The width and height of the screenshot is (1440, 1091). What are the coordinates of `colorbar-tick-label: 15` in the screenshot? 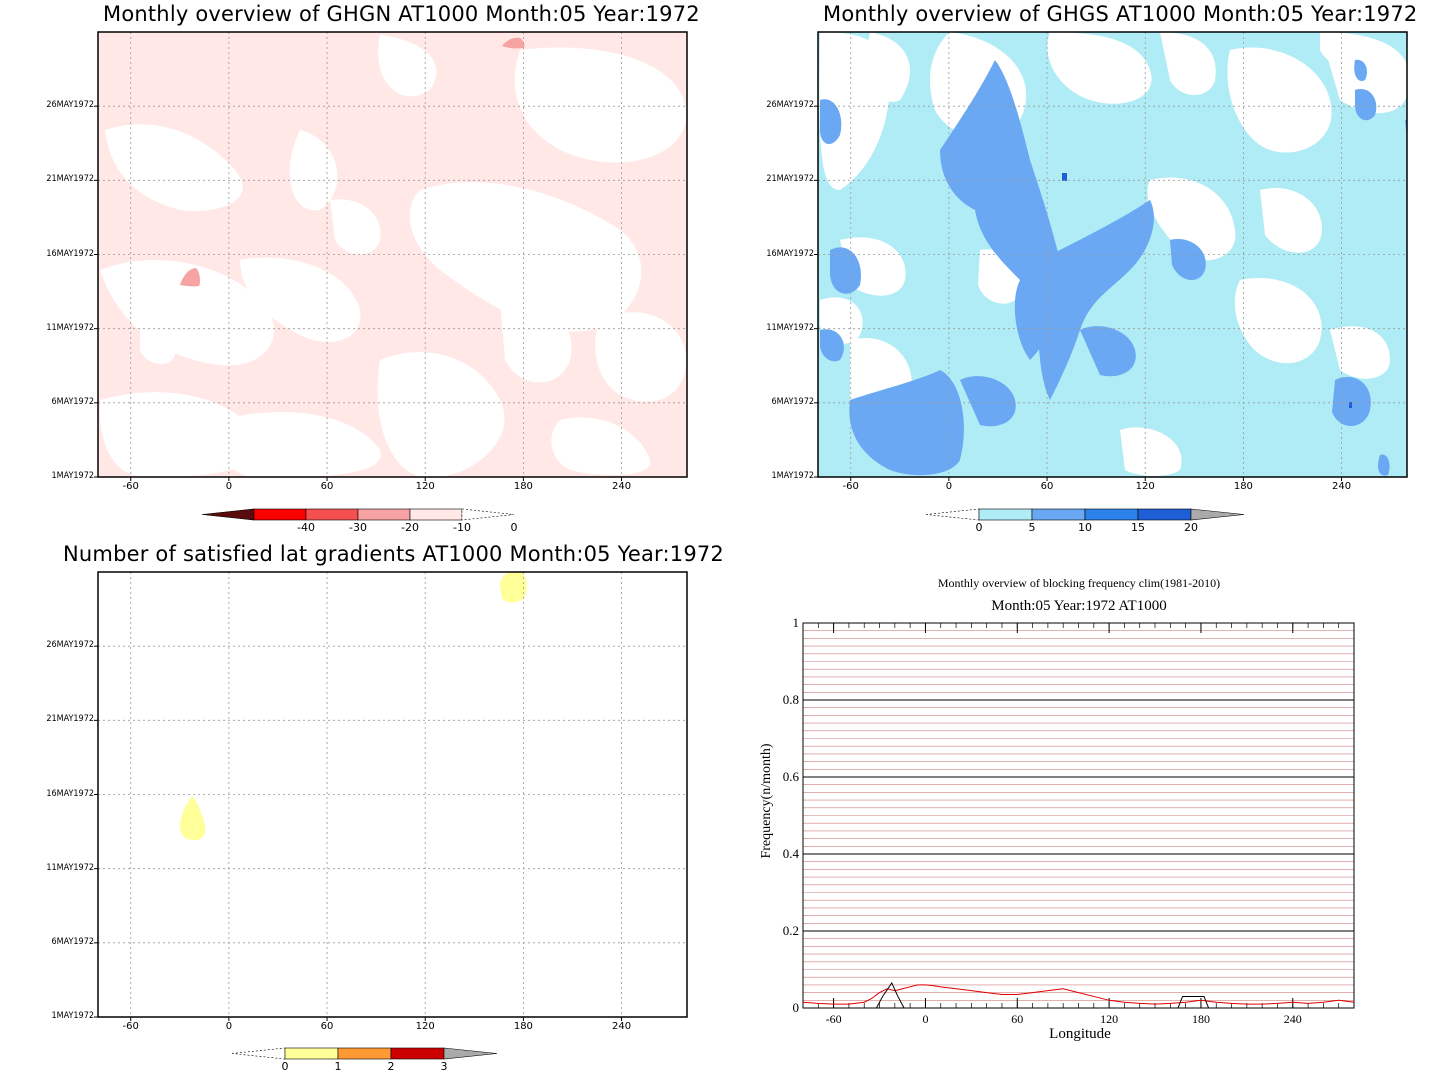 It's located at (1138, 527).